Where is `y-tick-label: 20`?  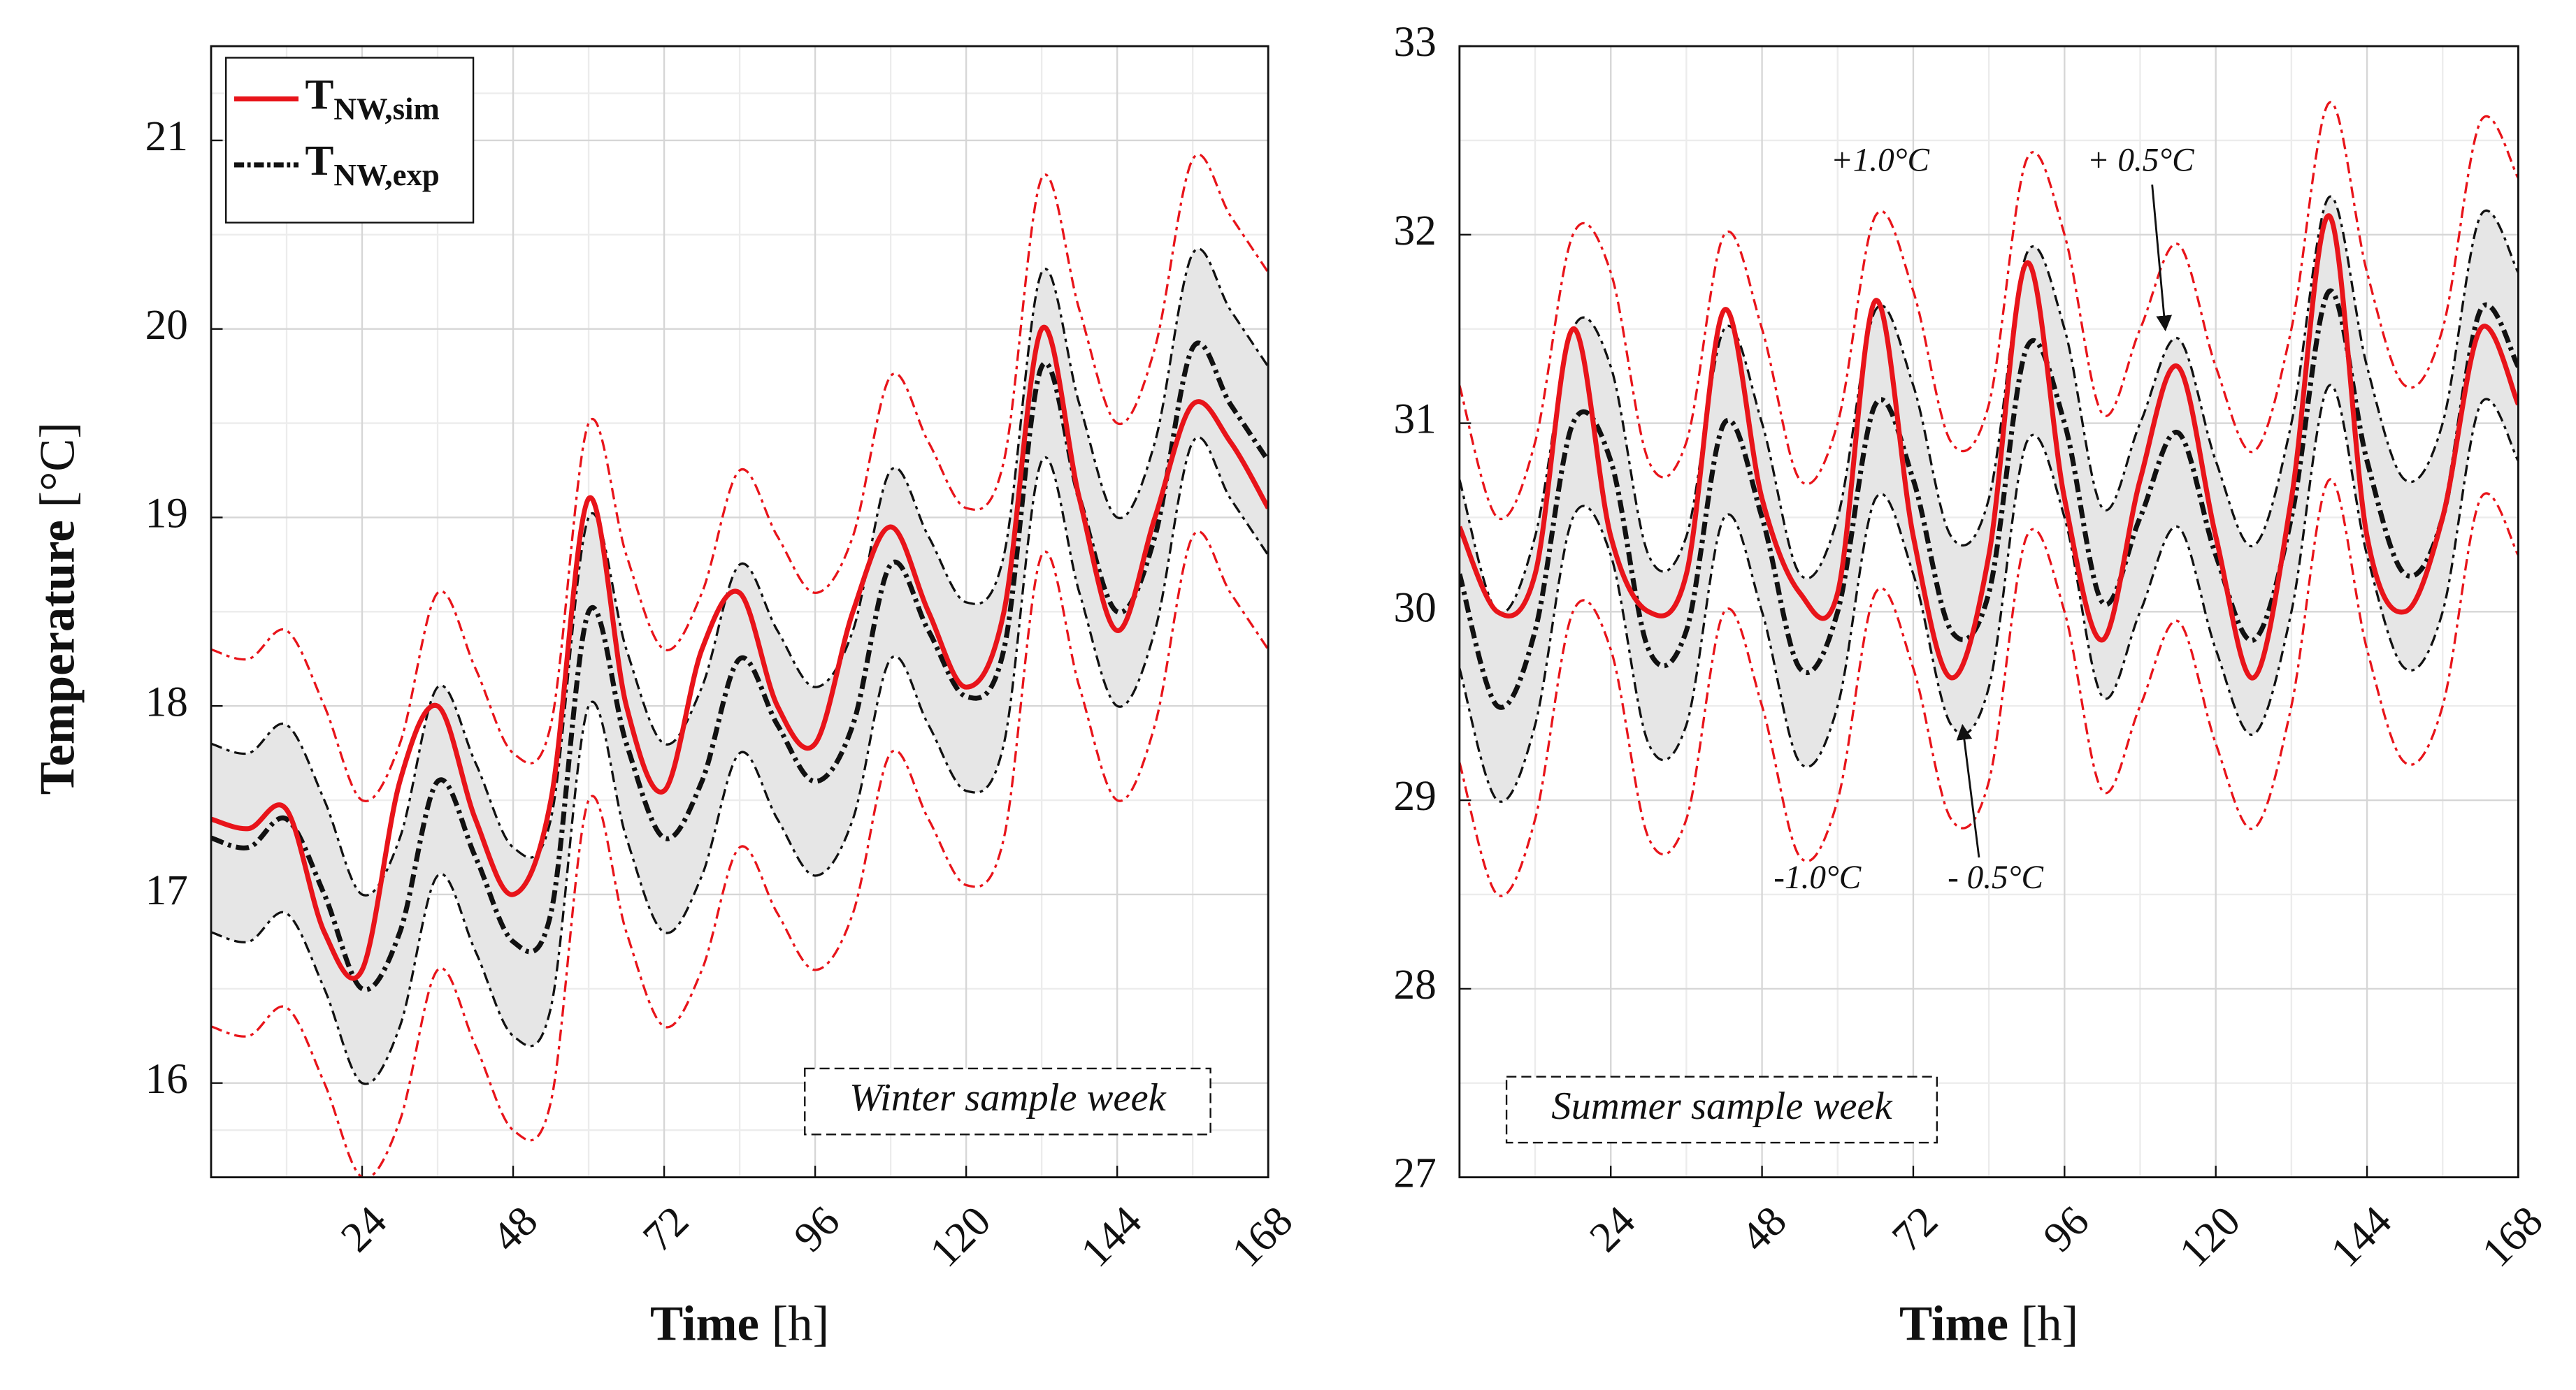 y-tick-label: 20 is located at coordinates (166, 325).